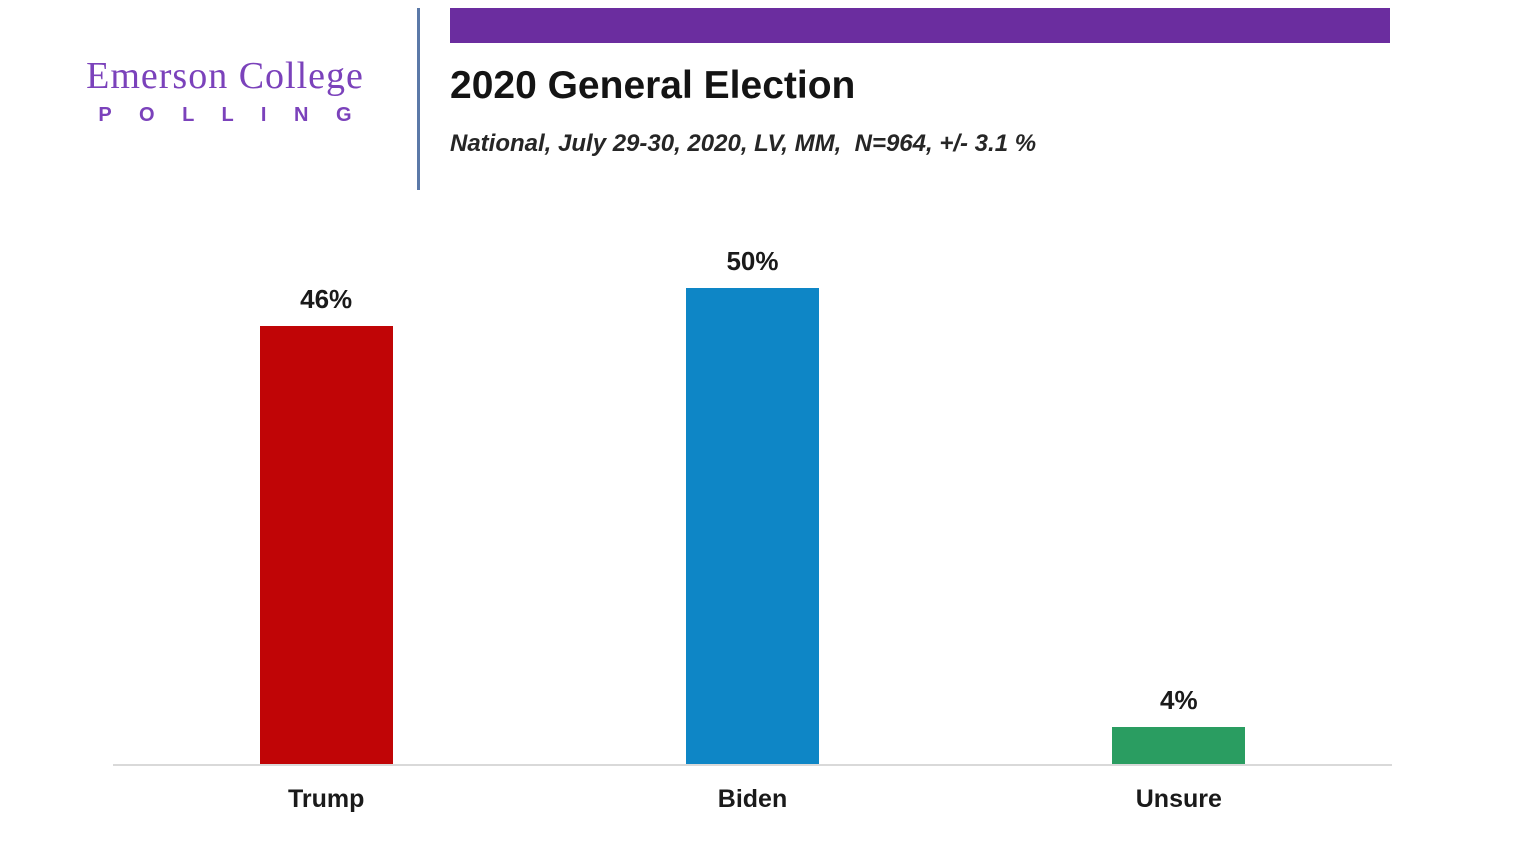 The width and height of the screenshot is (1516, 848). I want to click on data-label: 4%, so click(1179, 699).